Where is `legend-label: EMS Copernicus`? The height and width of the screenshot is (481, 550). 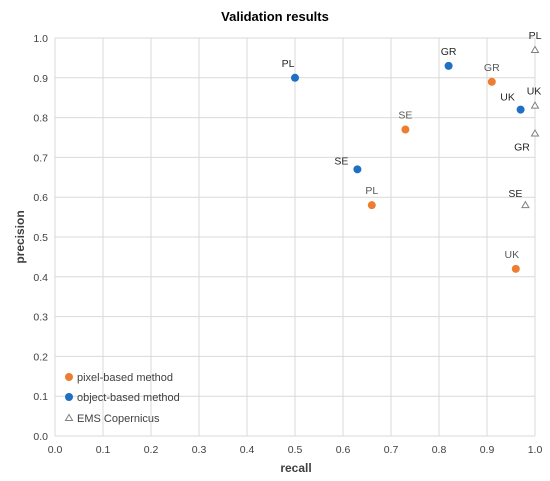 legend-label: EMS Copernicus is located at coordinates (118, 419).